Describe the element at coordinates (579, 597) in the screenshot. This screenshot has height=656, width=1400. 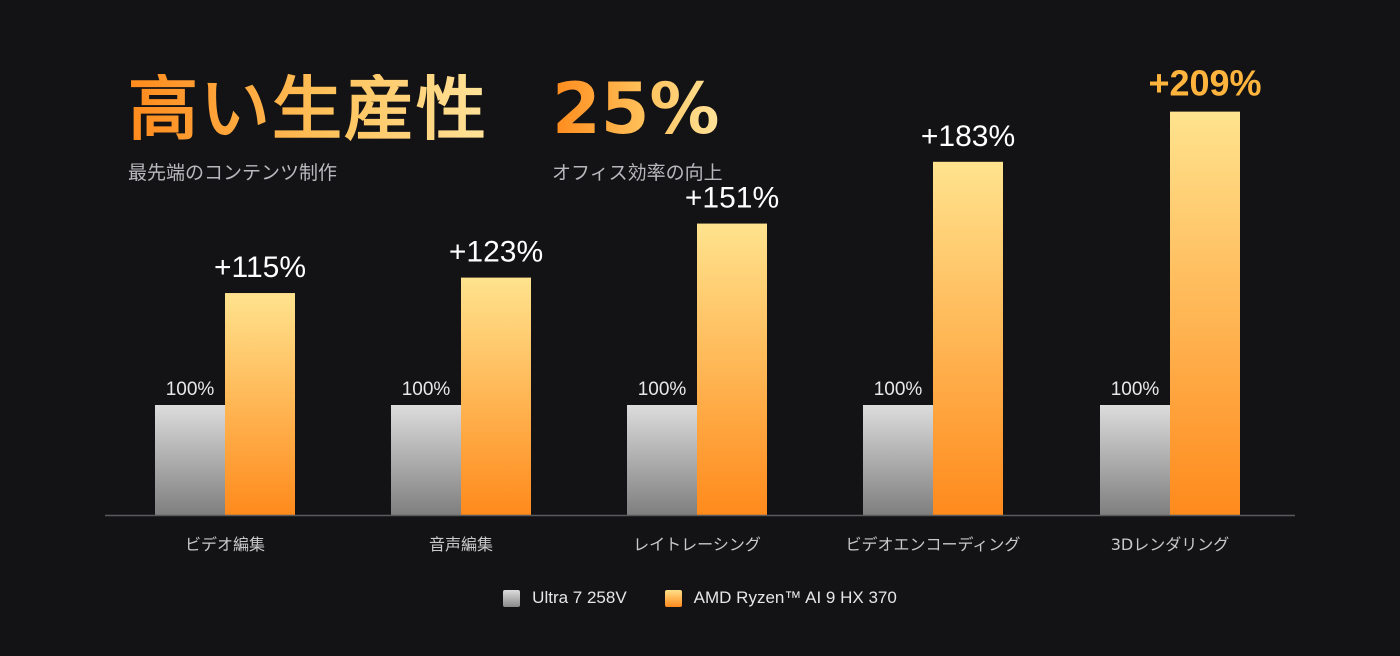
I see `legend-label-baseline: Ultra 7 258V` at that location.